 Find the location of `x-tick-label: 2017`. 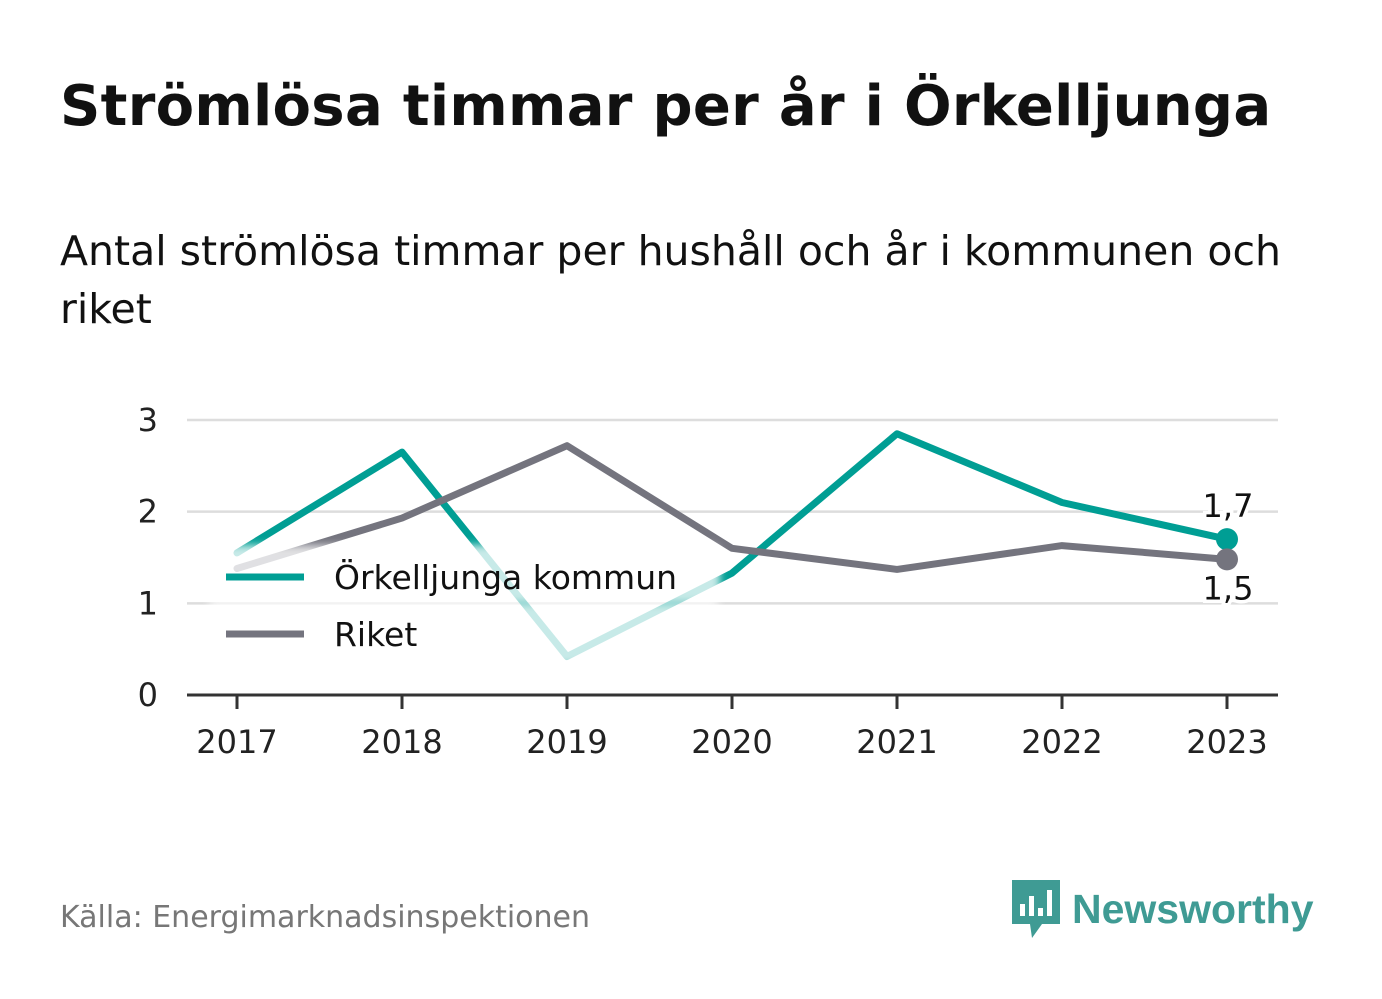

x-tick-label: 2017 is located at coordinates (236, 742).